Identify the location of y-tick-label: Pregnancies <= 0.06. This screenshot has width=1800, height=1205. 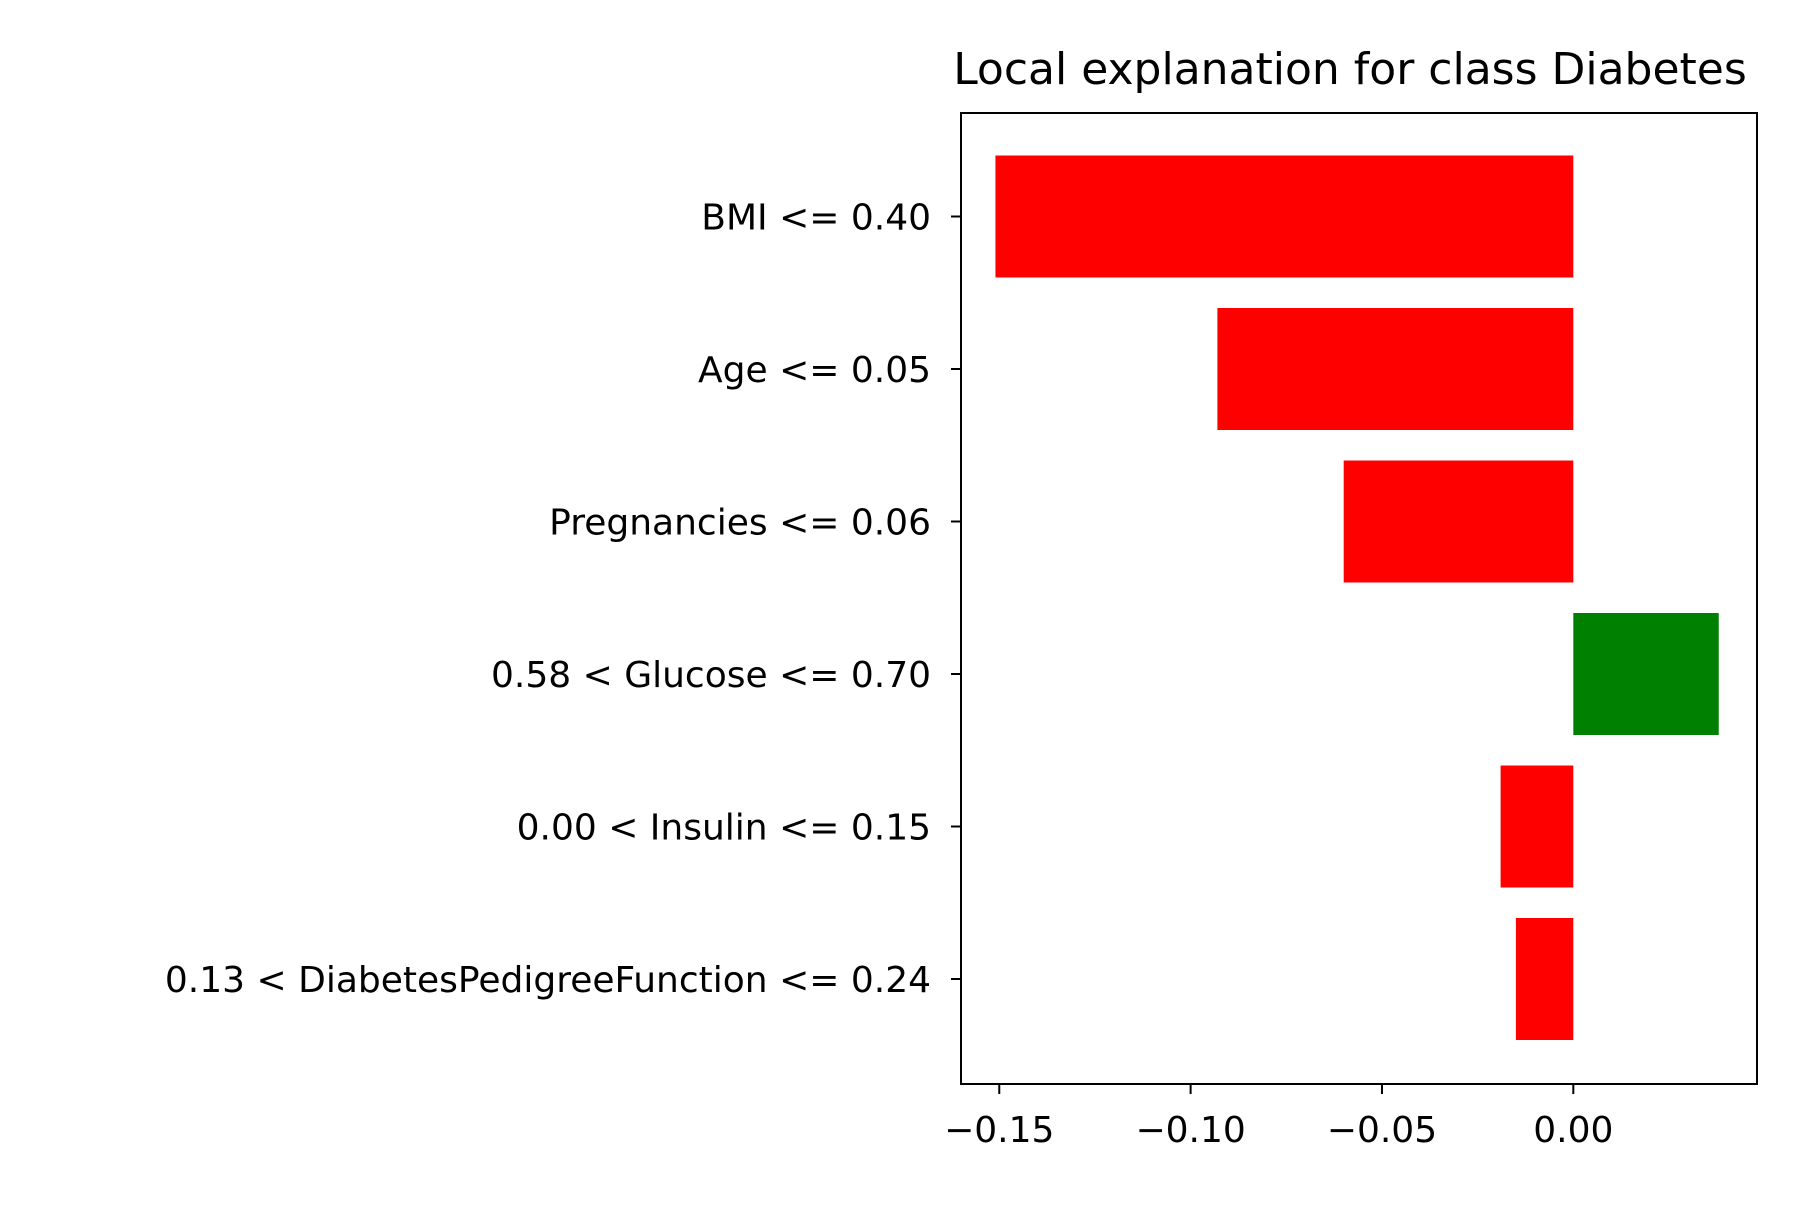
(740, 523).